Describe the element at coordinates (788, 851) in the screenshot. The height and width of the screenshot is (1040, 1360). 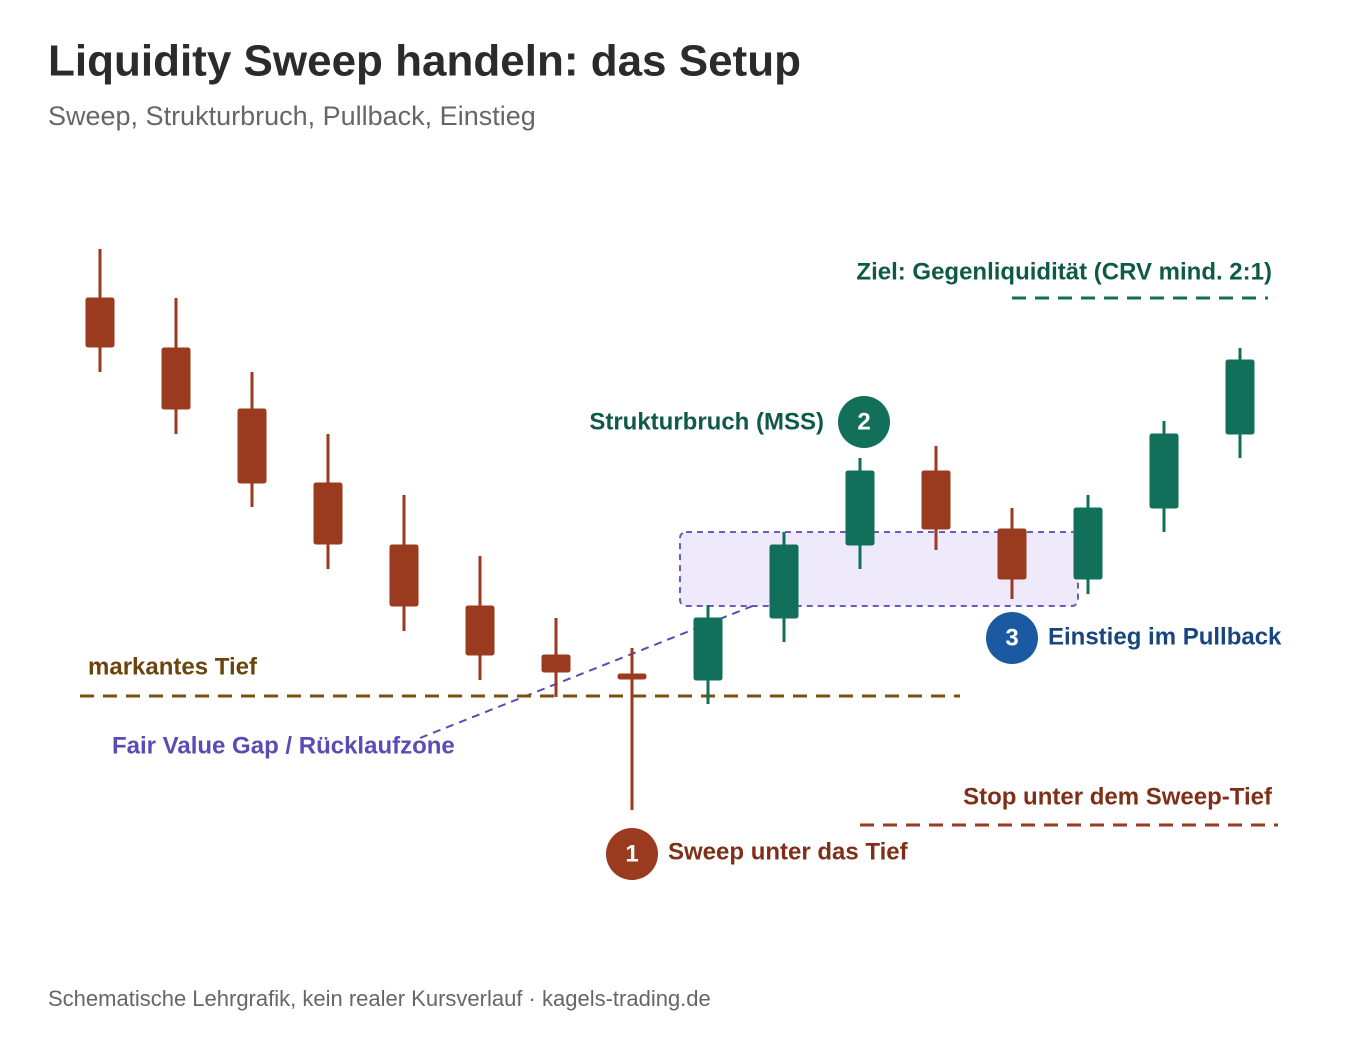
I see `sweep-label: Sweep unter das Tief` at that location.